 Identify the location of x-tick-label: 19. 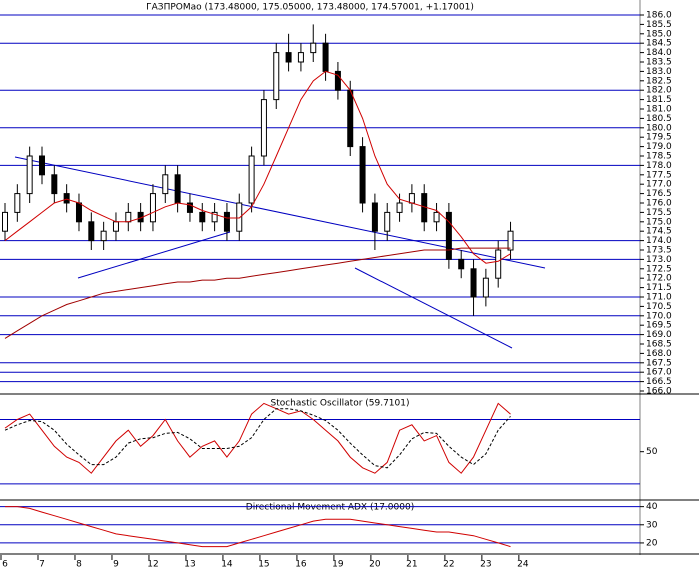
(338, 565).